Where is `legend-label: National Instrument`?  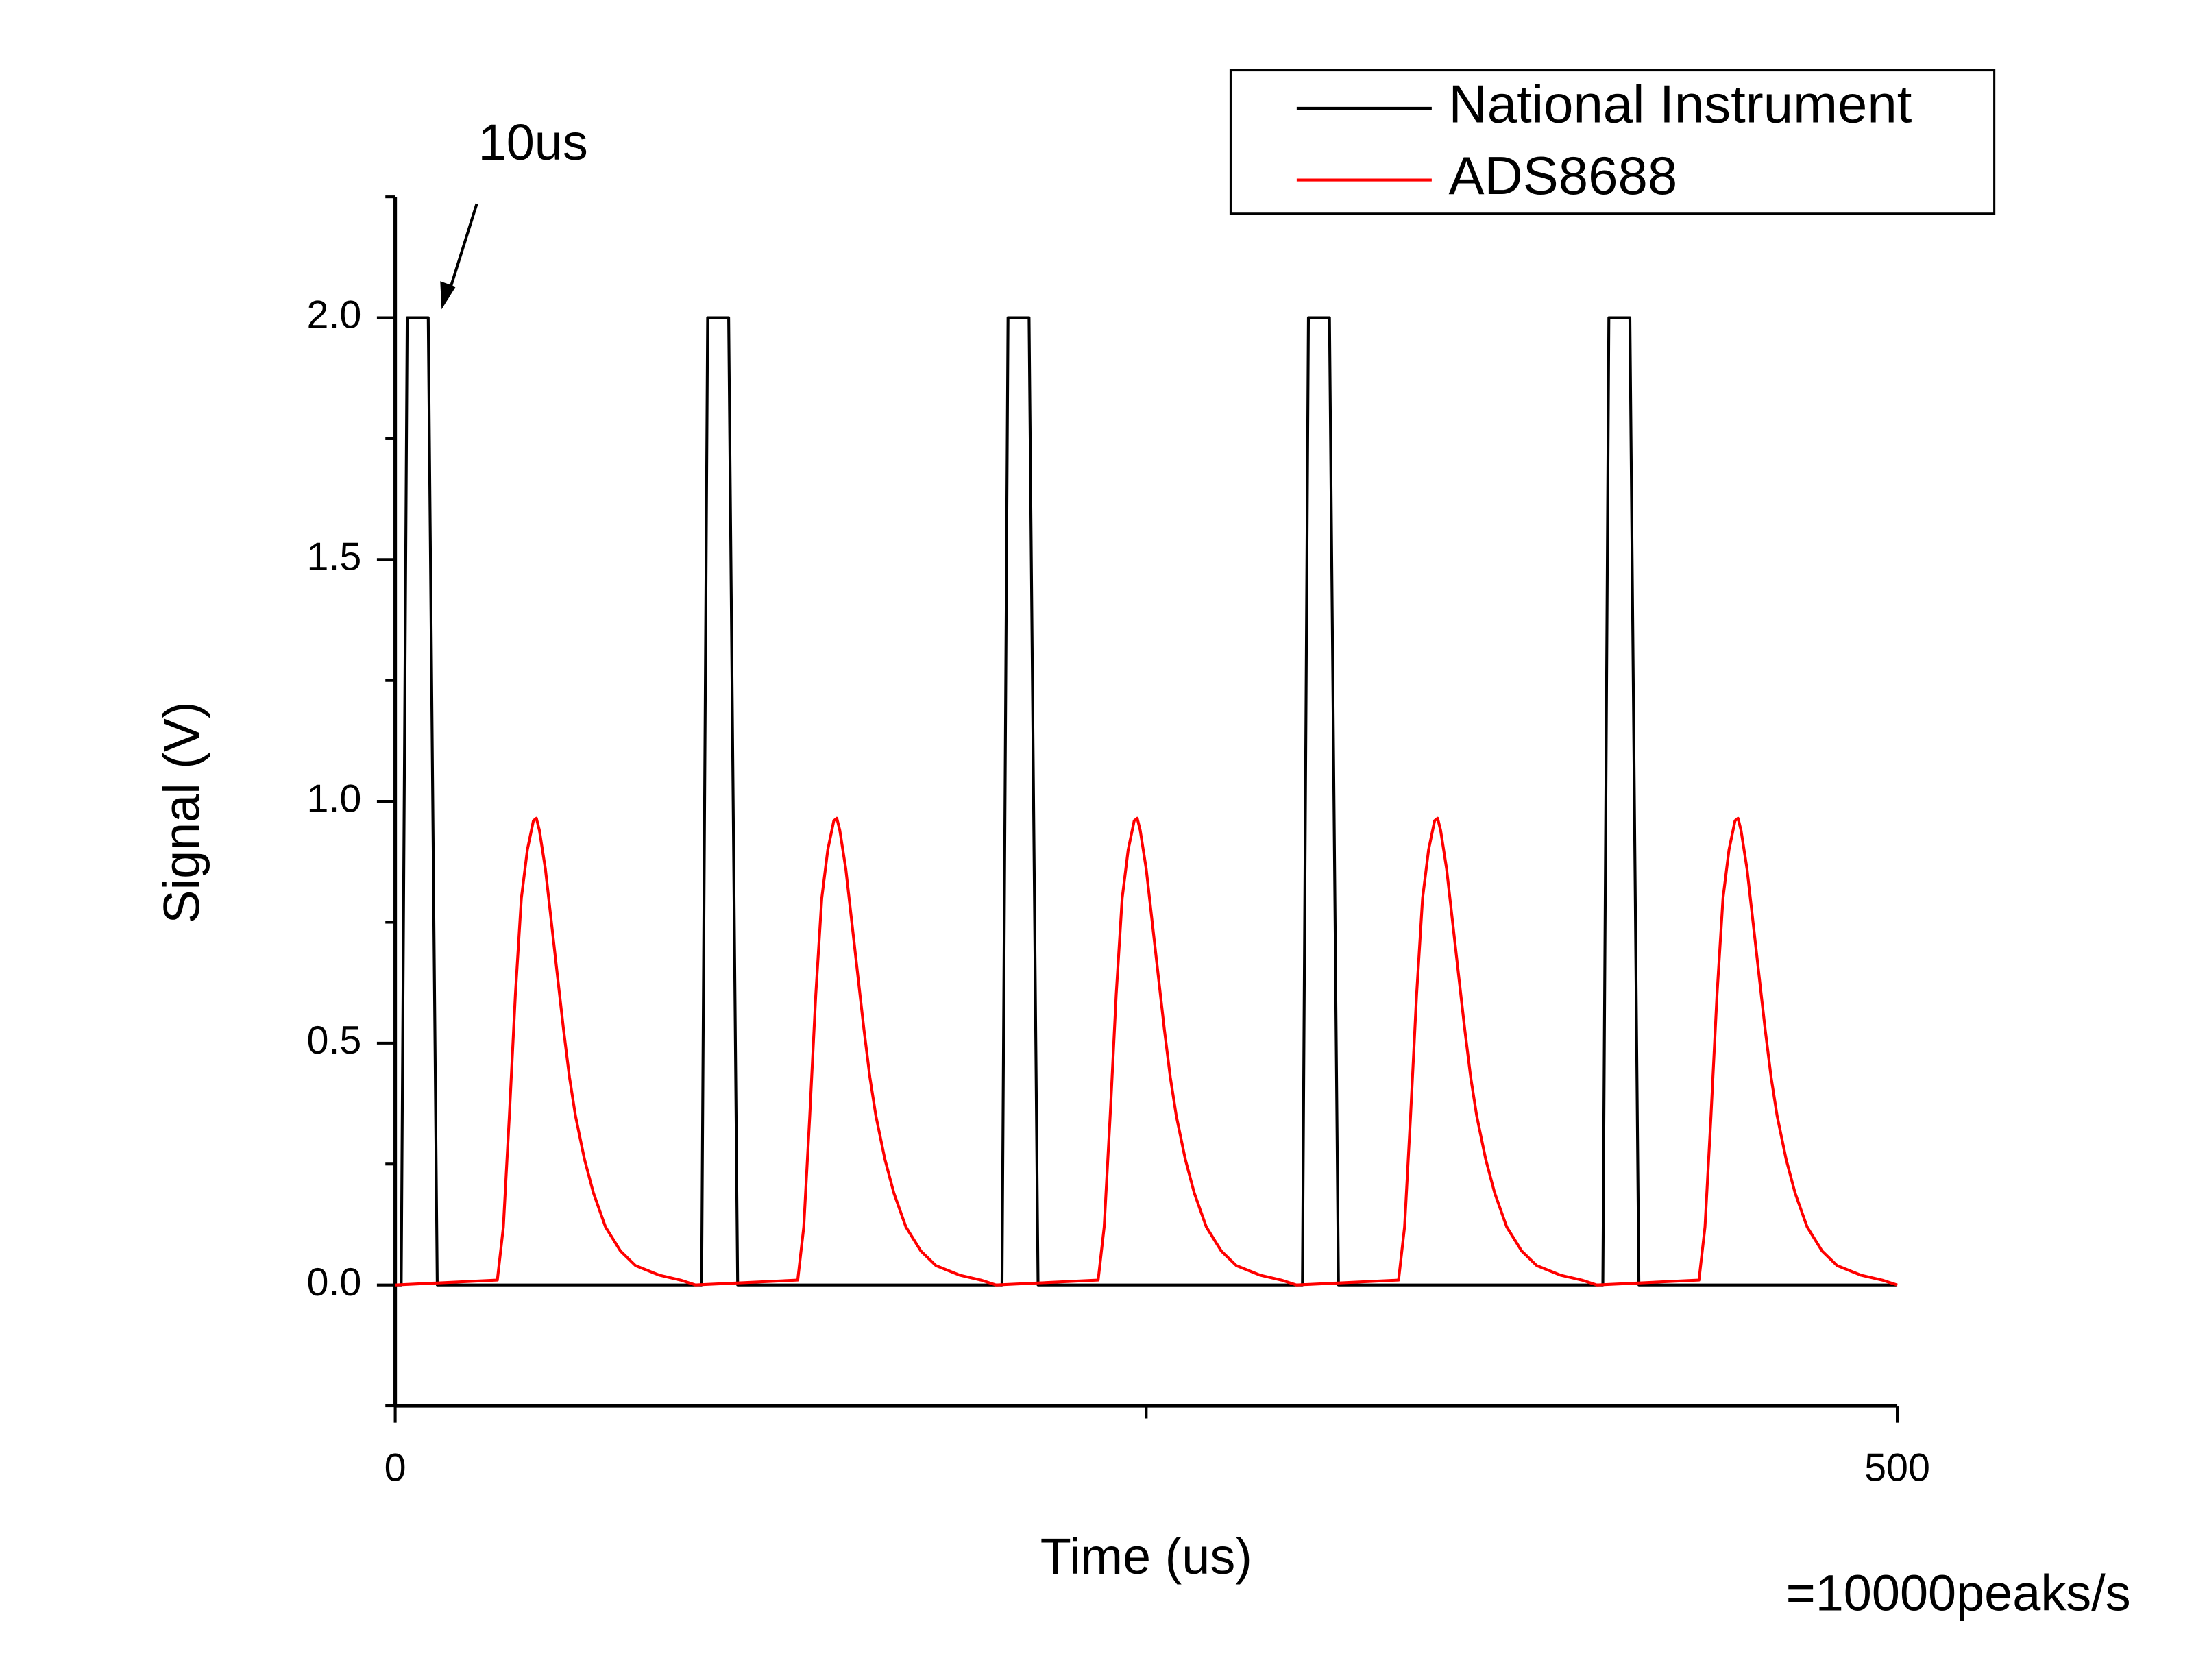
legend-label: National Instrument is located at coordinates (1680, 104).